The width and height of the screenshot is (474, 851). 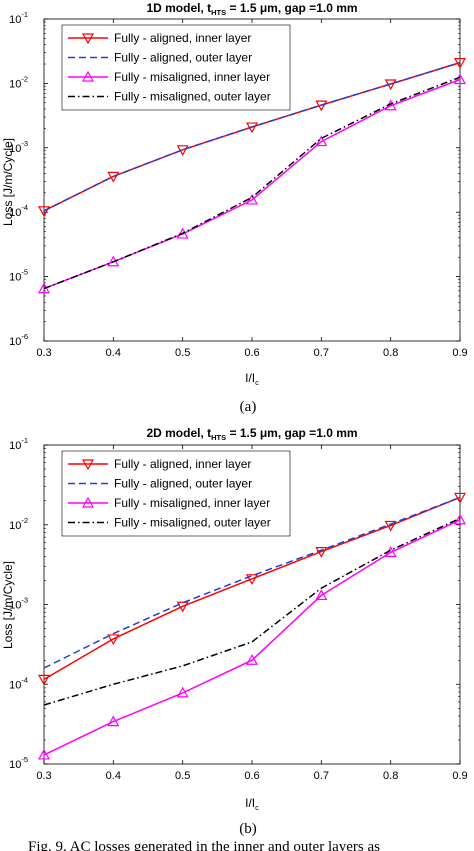 What do you see at coordinates (251, 9) in the screenshot?
I see `chart-title: 1D model, tHTS = 1.5 μm, gap =1.0 mm` at bounding box center [251, 9].